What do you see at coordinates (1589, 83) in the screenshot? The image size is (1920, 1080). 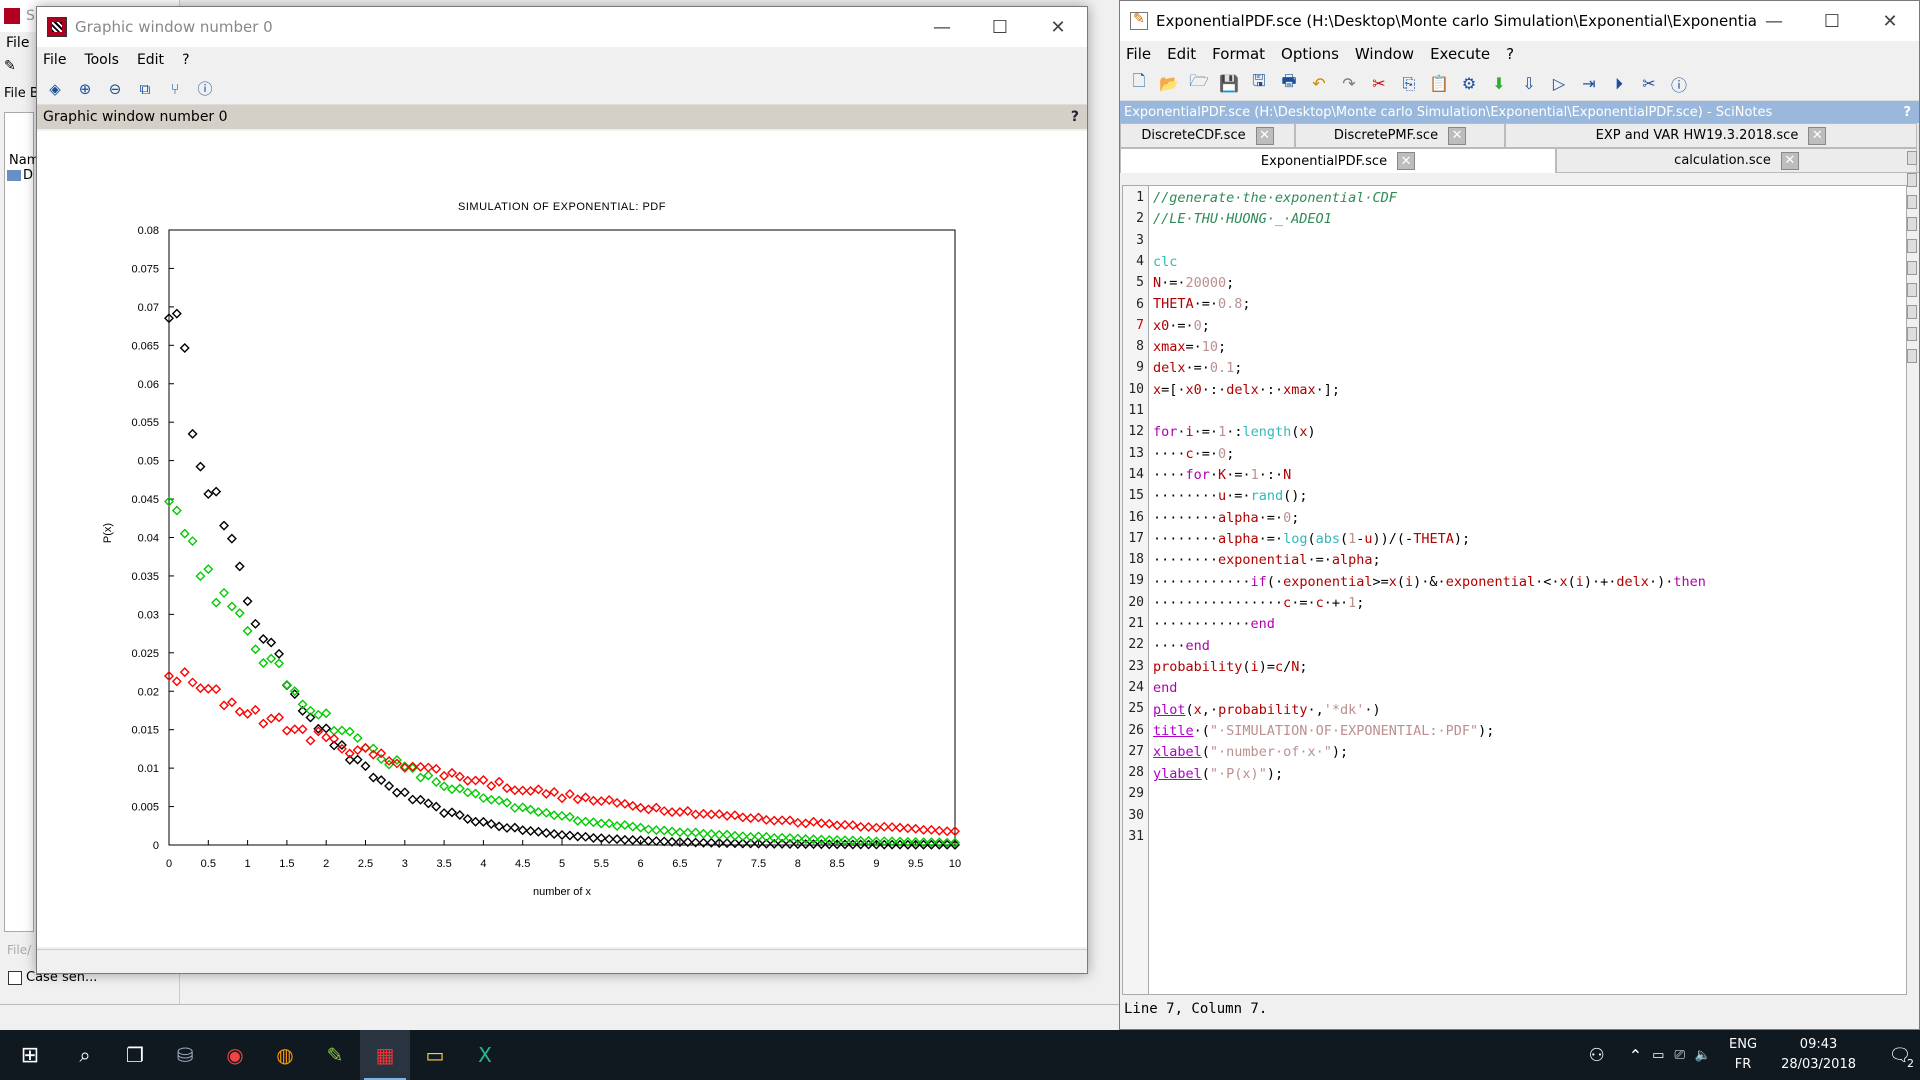 I see `run-save-icon: ⇥` at bounding box center [1589, 83].